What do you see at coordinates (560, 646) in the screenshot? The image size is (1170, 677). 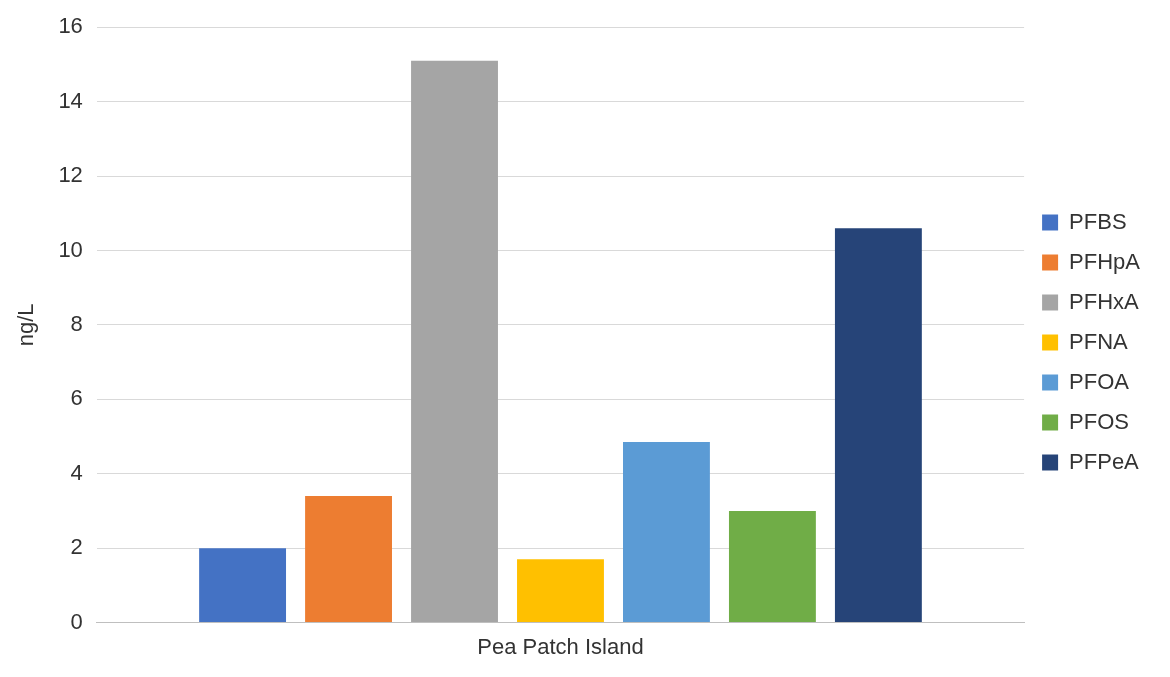 I see `x-tick-label: Pea Patch Island` at bounding box center [560, 646].